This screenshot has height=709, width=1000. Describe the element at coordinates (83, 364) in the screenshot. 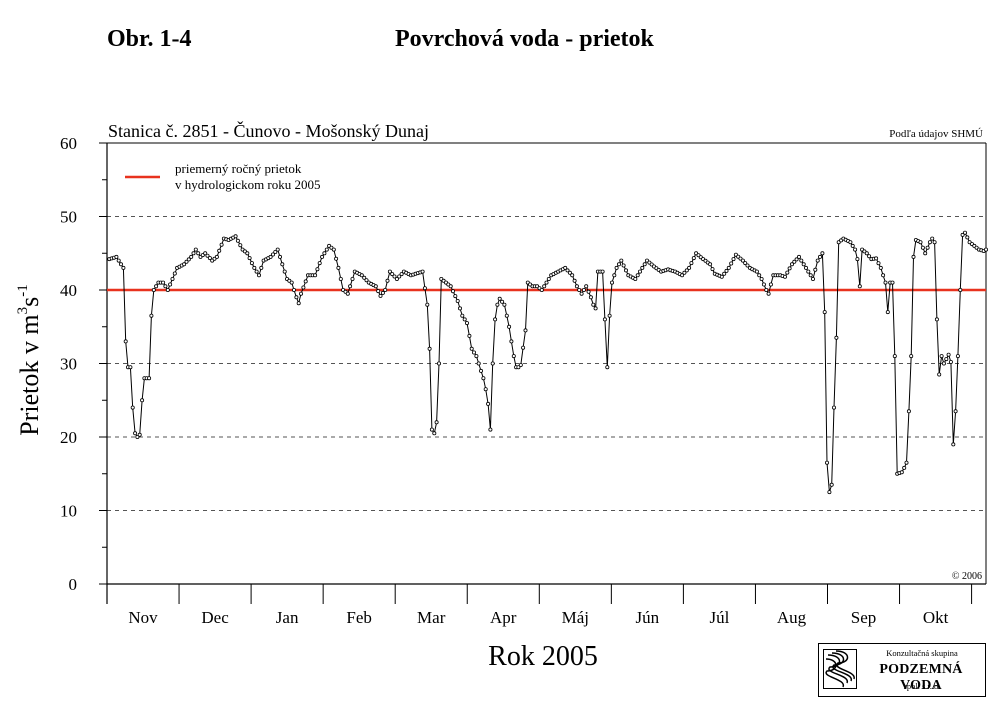

I see `y-axis-ticks: 0 10 20 30 40 50 60` at that location.